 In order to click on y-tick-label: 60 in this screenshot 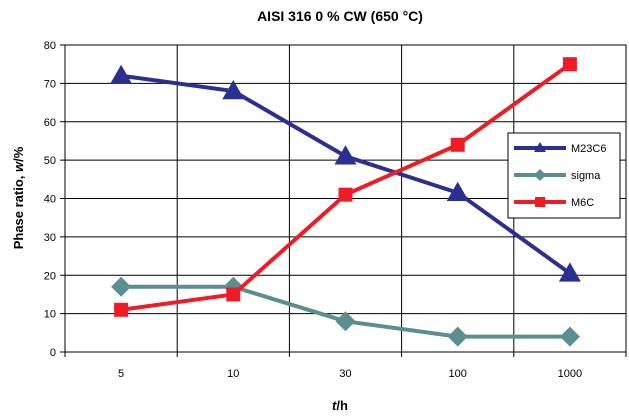, I will do `click(50, 123)`.